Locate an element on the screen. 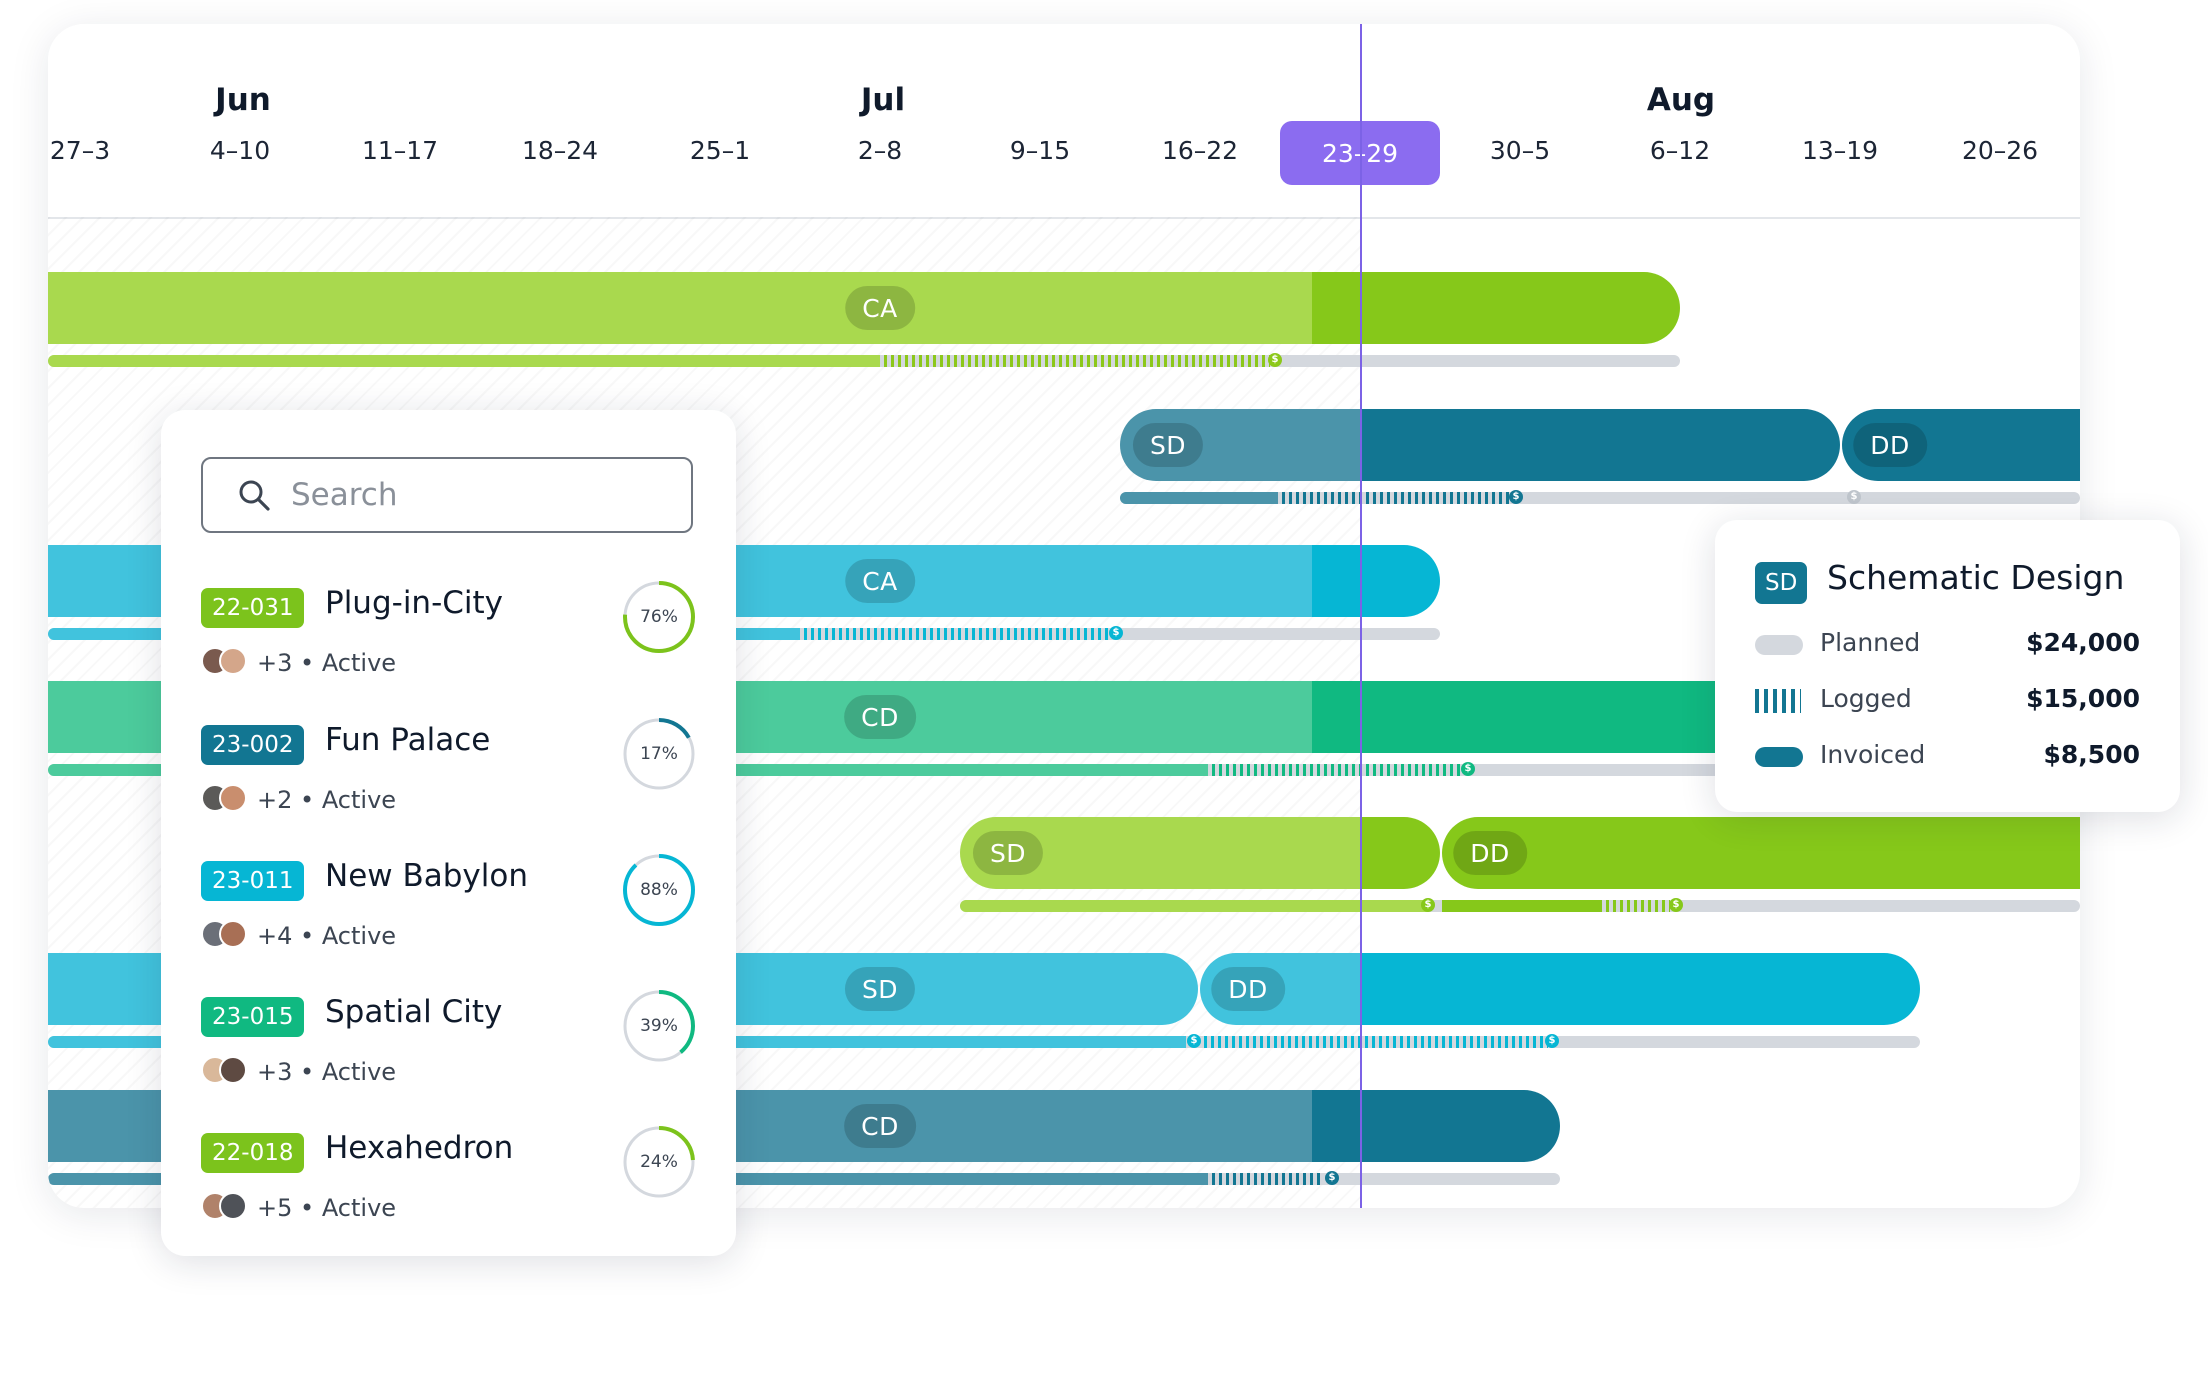 The width and height of the screenshot is (2208, 1400). phase-pill: CD is located at coordinates (880, 1126).